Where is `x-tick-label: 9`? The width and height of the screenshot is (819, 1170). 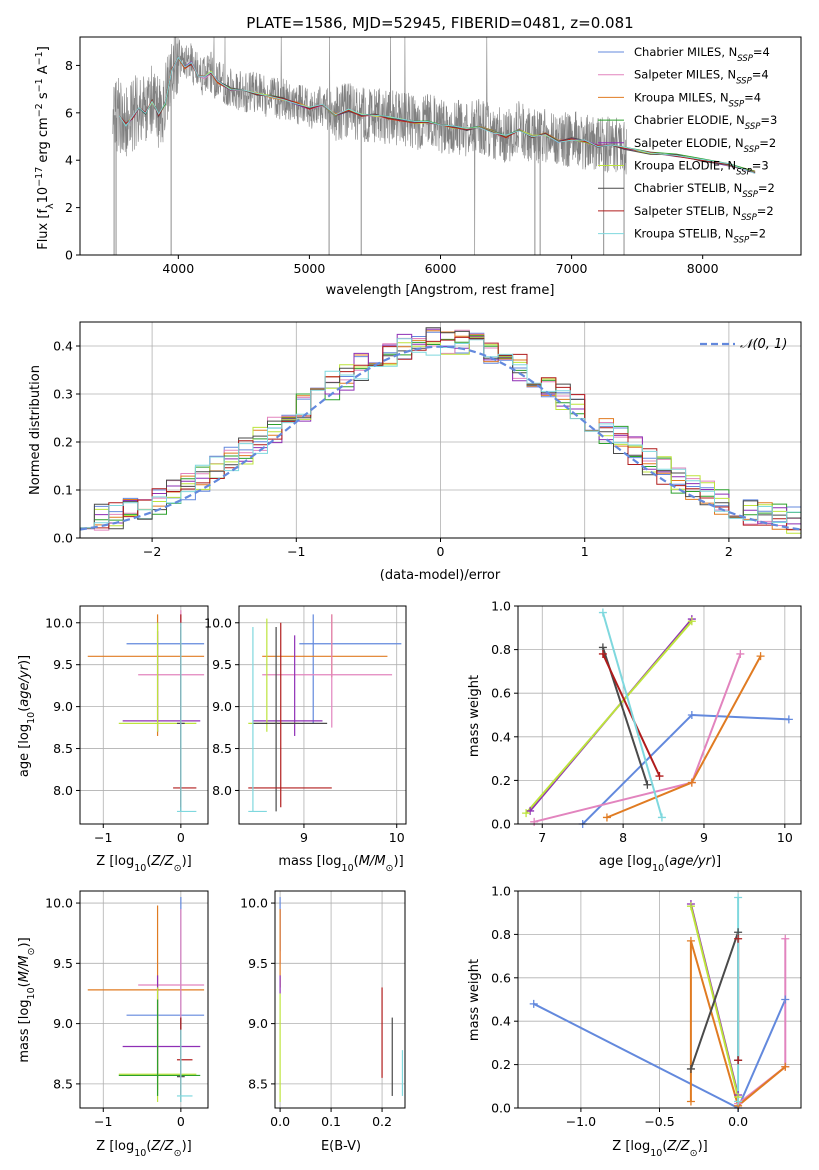 x-tick-label: 9 is located at coordinates (304, 837).